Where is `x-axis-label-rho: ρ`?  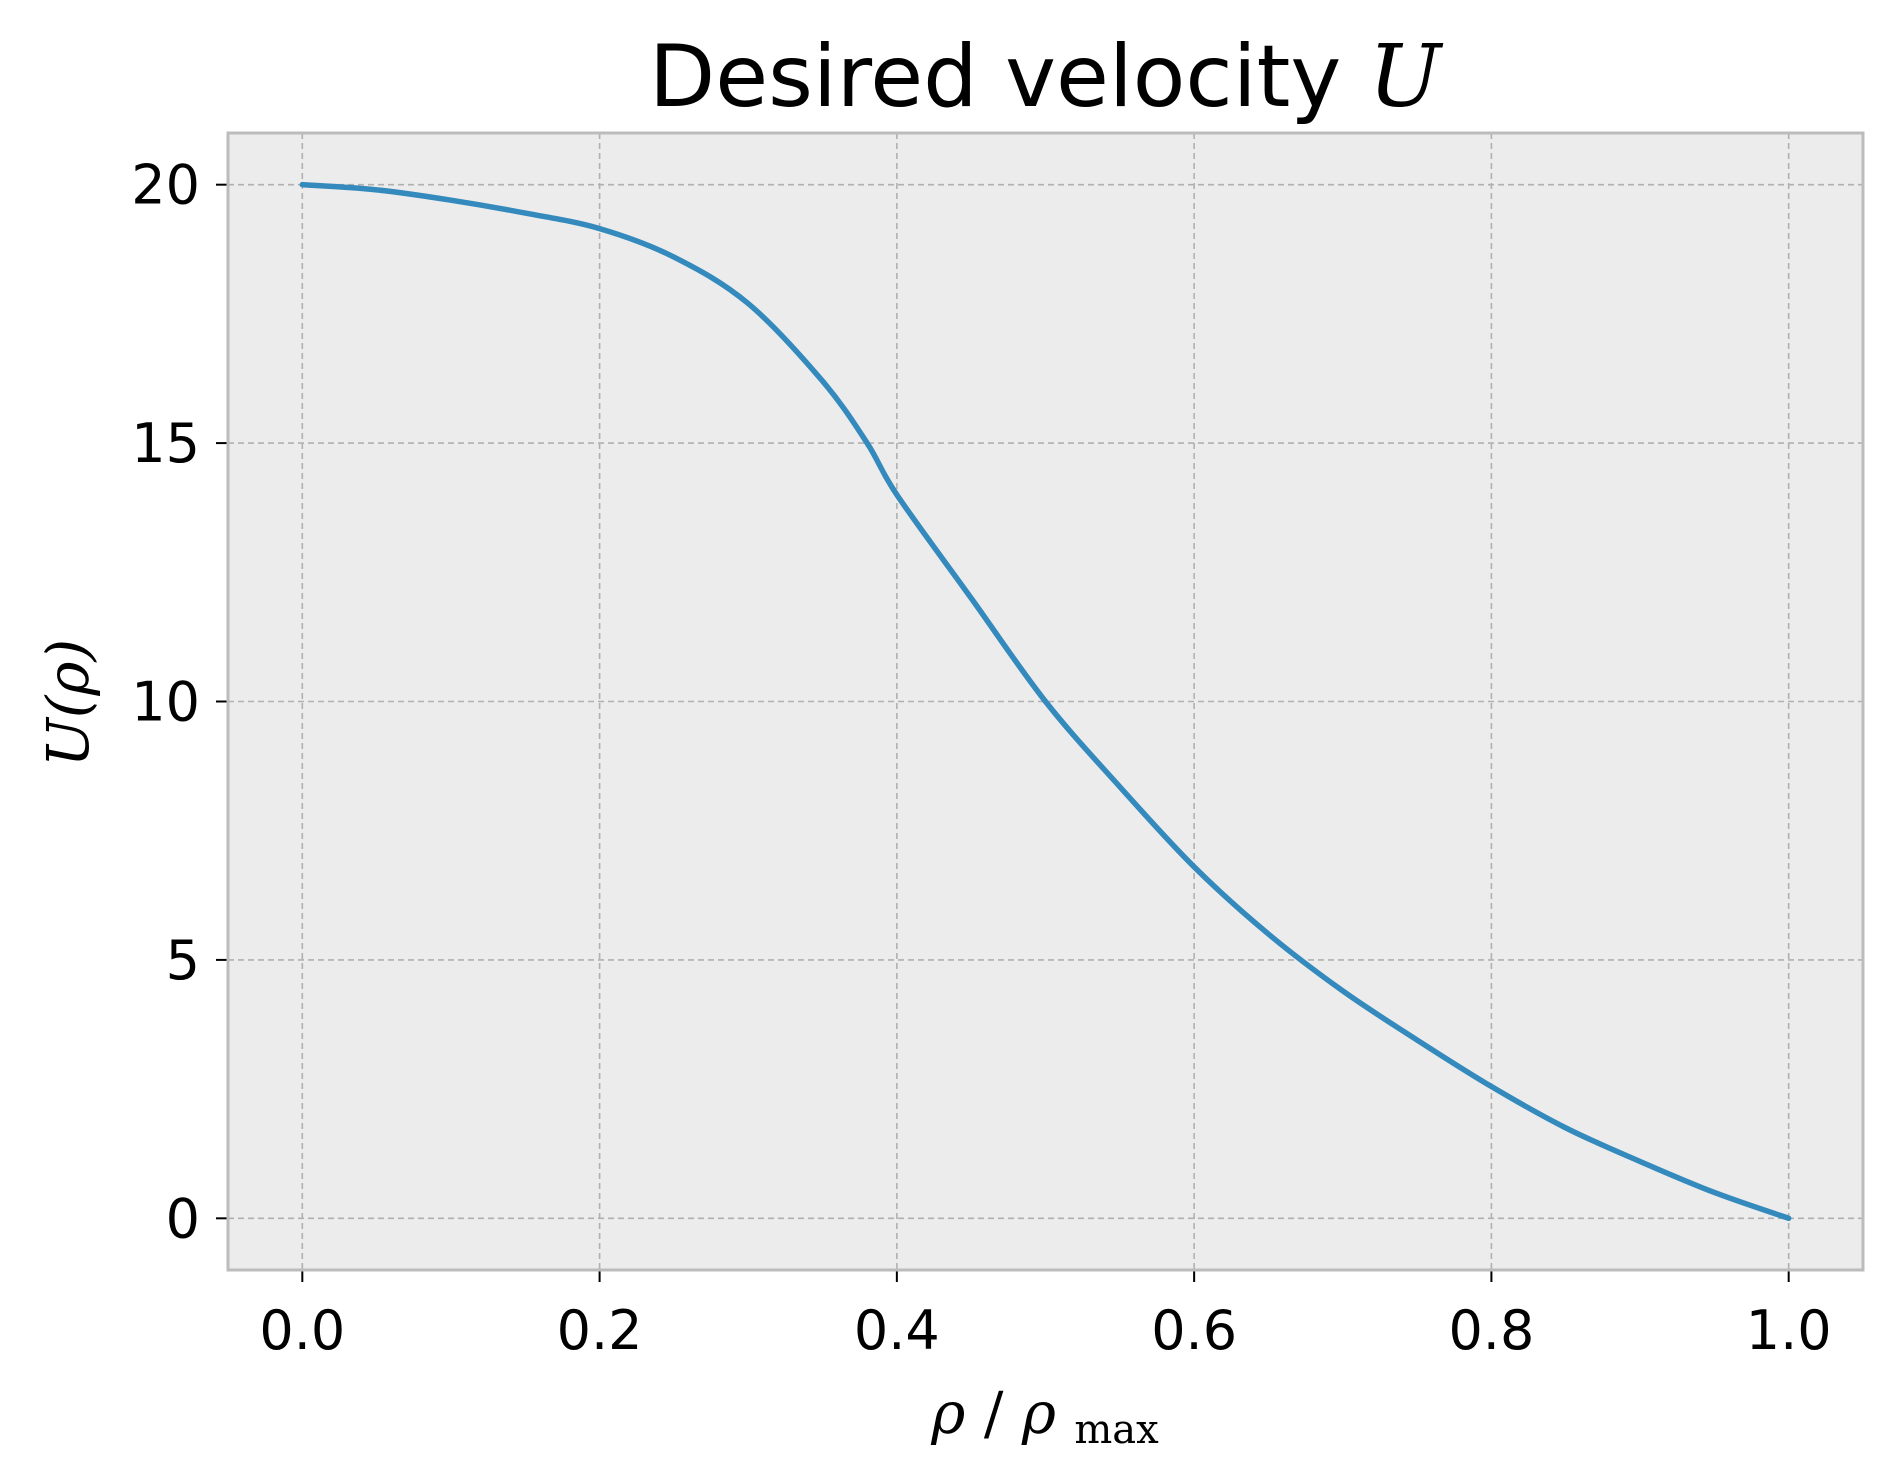 x-axis-label-rho: ρ is located at coordinates (947, 1413).